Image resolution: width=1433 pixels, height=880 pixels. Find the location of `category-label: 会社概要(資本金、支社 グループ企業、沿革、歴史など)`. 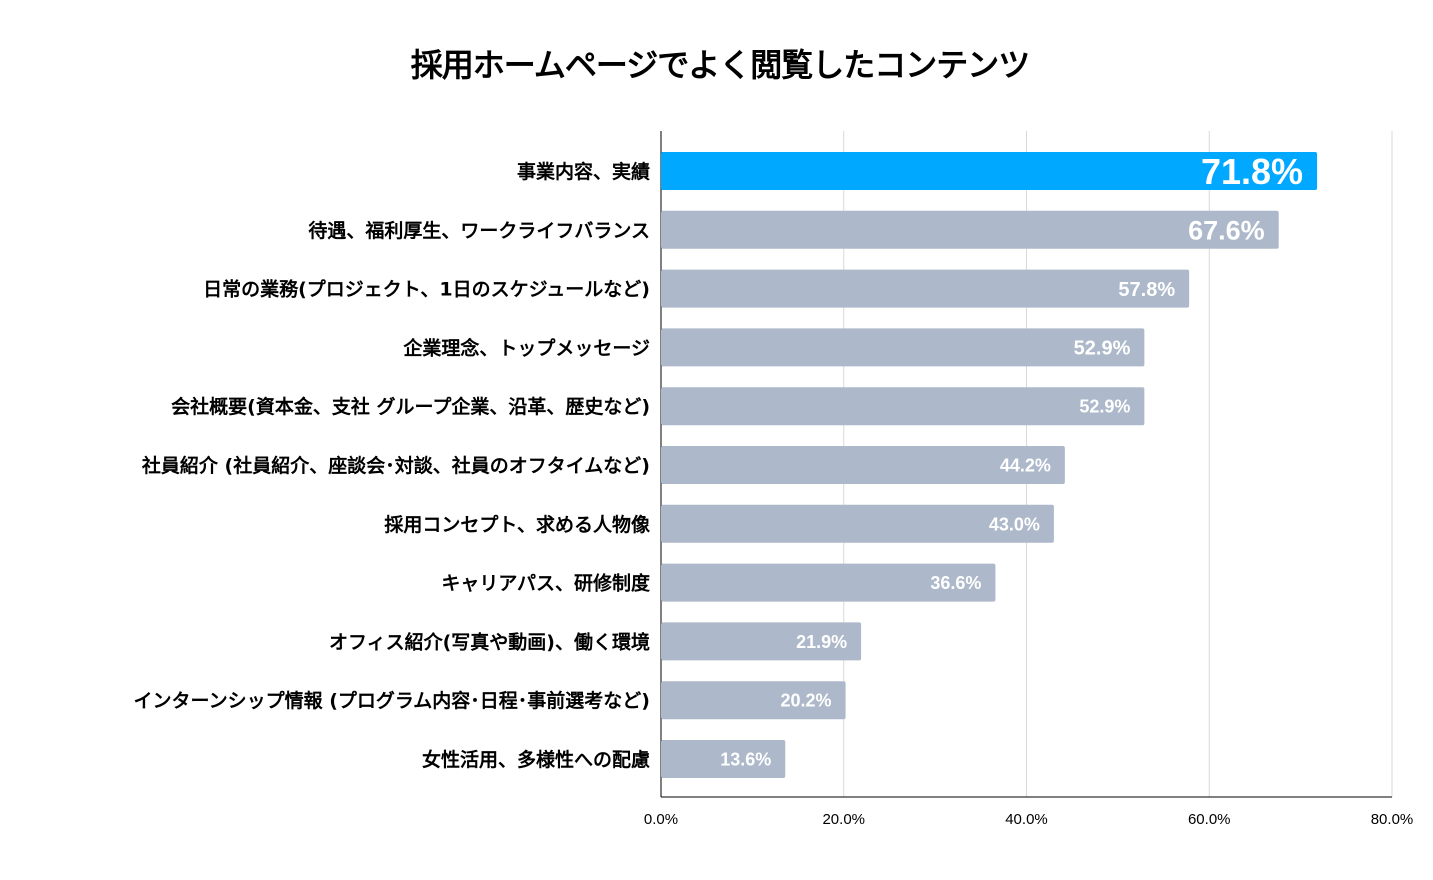

category-label: 会社概要(資本金、支社 グループ企業、沿革、歴史など) is located at coordinates (410, 406).